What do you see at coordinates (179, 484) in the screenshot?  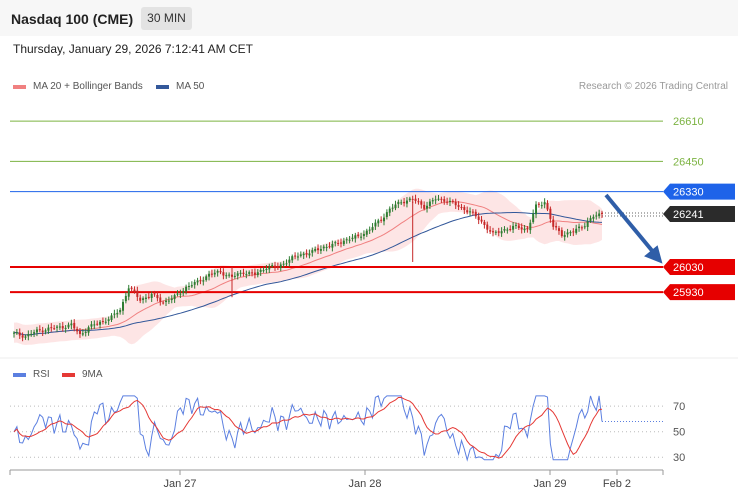 I see `time-tick-jan-27: Jan 27` at bounding box center [179, 484].